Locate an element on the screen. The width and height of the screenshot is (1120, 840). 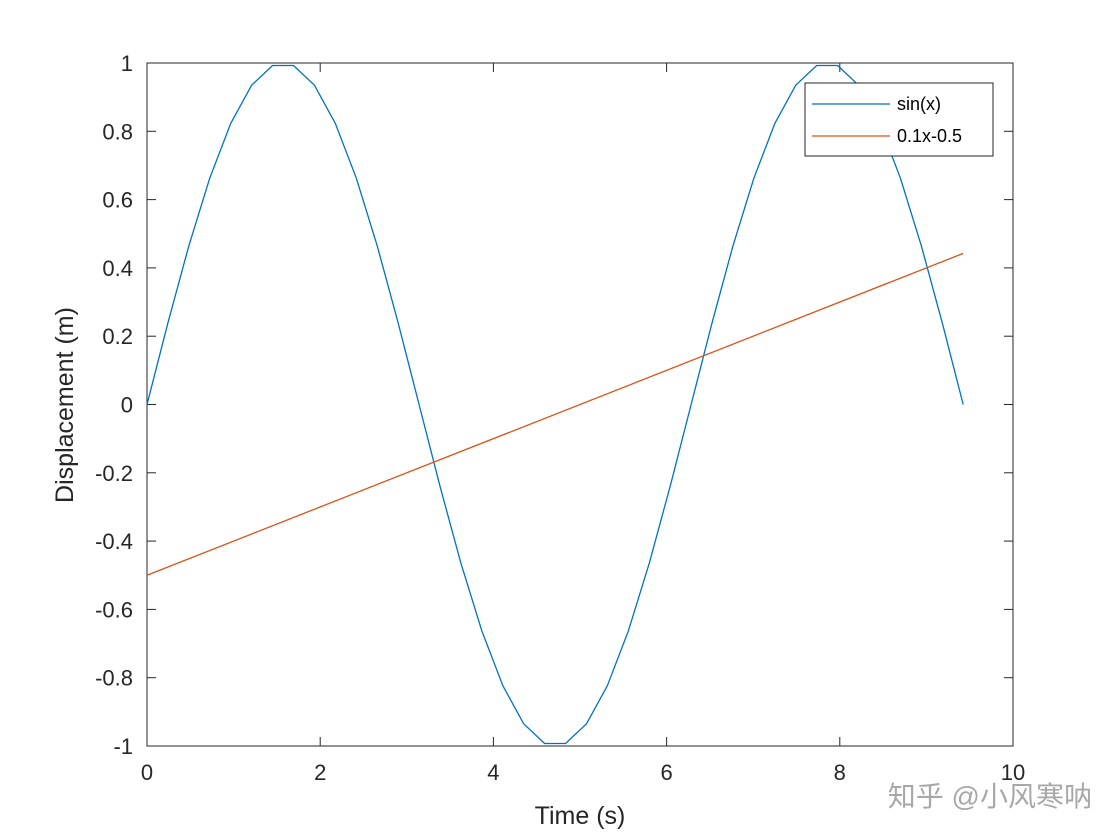
x-tick-label: 10 is located at coordinates (1013, 772).